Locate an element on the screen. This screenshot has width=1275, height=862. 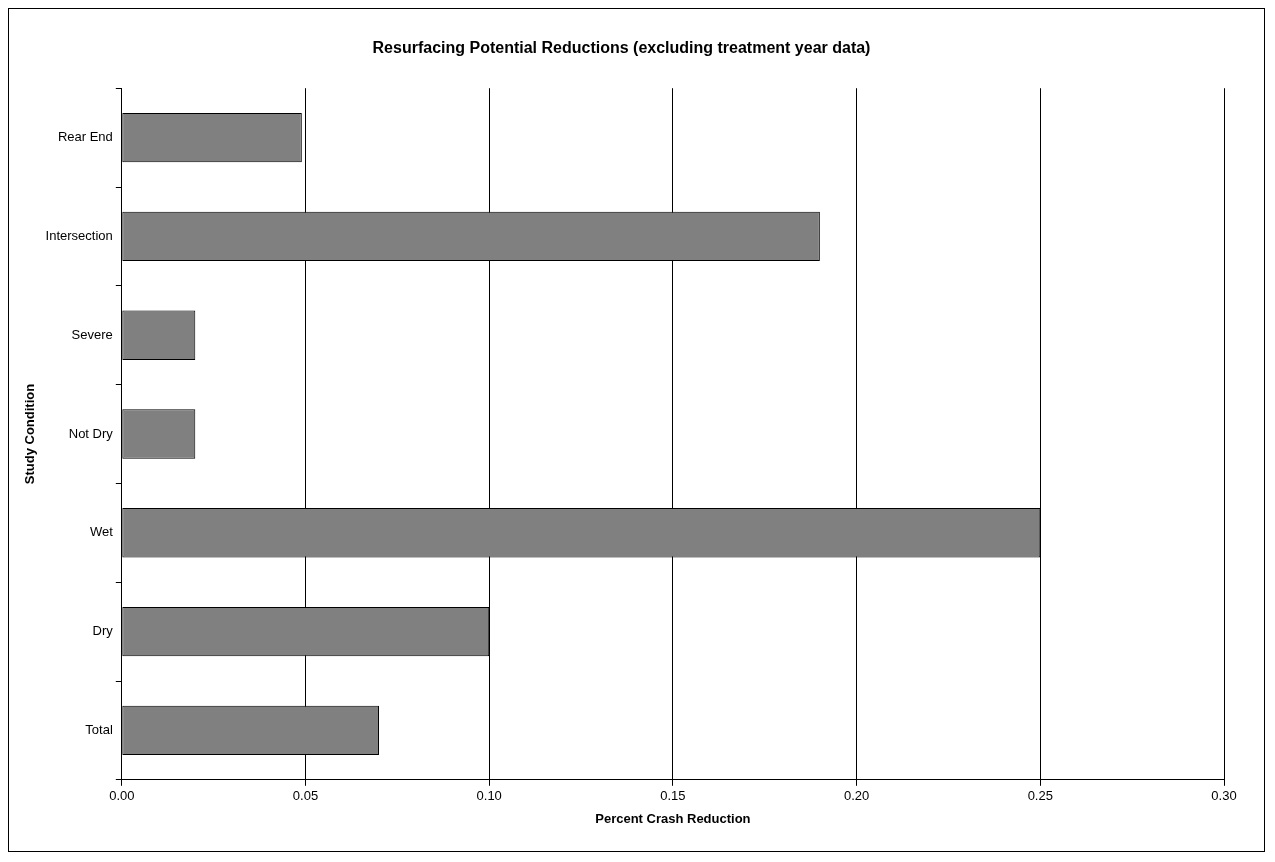
y-tick-label: Not Dry is located at coordinates (91, 433).